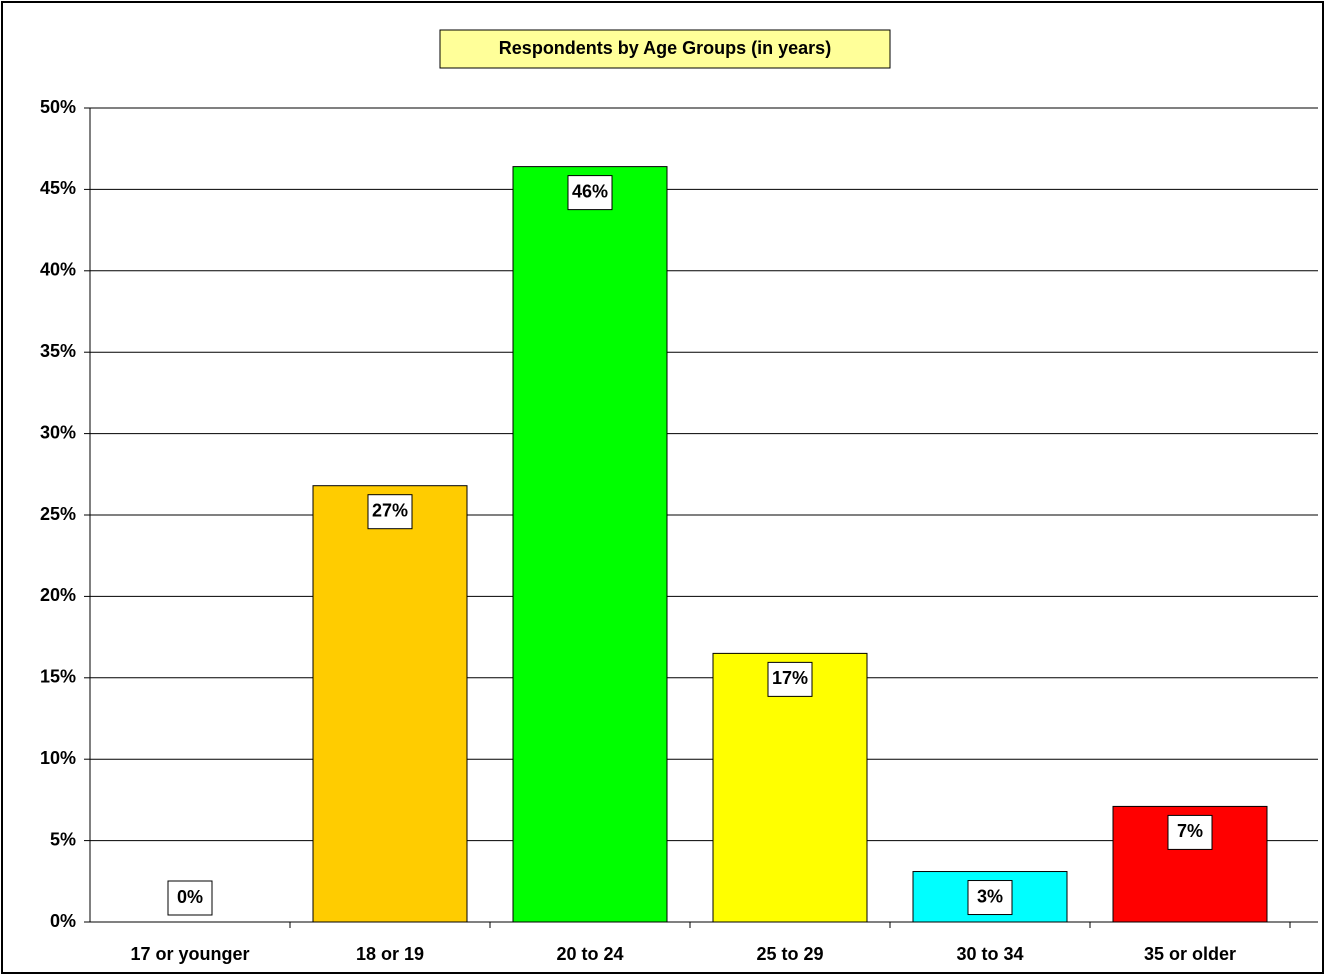 Image resolution: width=1326 pixels, height=976 pixels. Describe the element at coordinates (1190, 954) in the screenshot. I see `x-tick-label: 35 or older` at that location.